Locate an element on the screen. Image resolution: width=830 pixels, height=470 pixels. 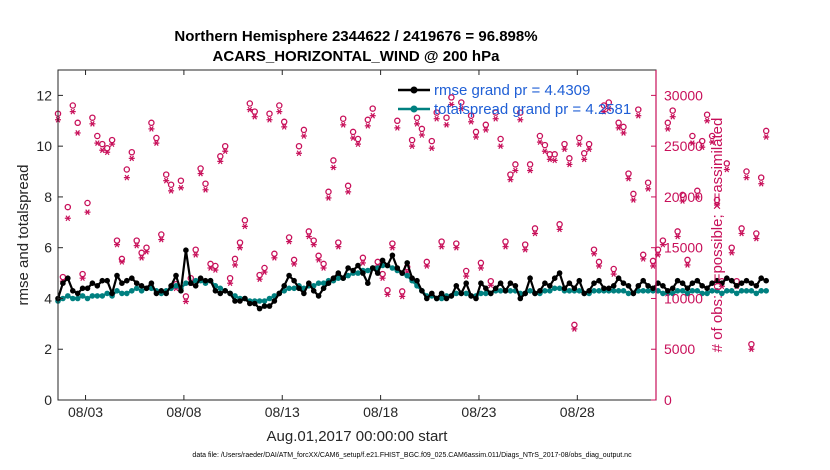
y-axis-left-label: rmse and totalspread is located at coordinates (23, 235).